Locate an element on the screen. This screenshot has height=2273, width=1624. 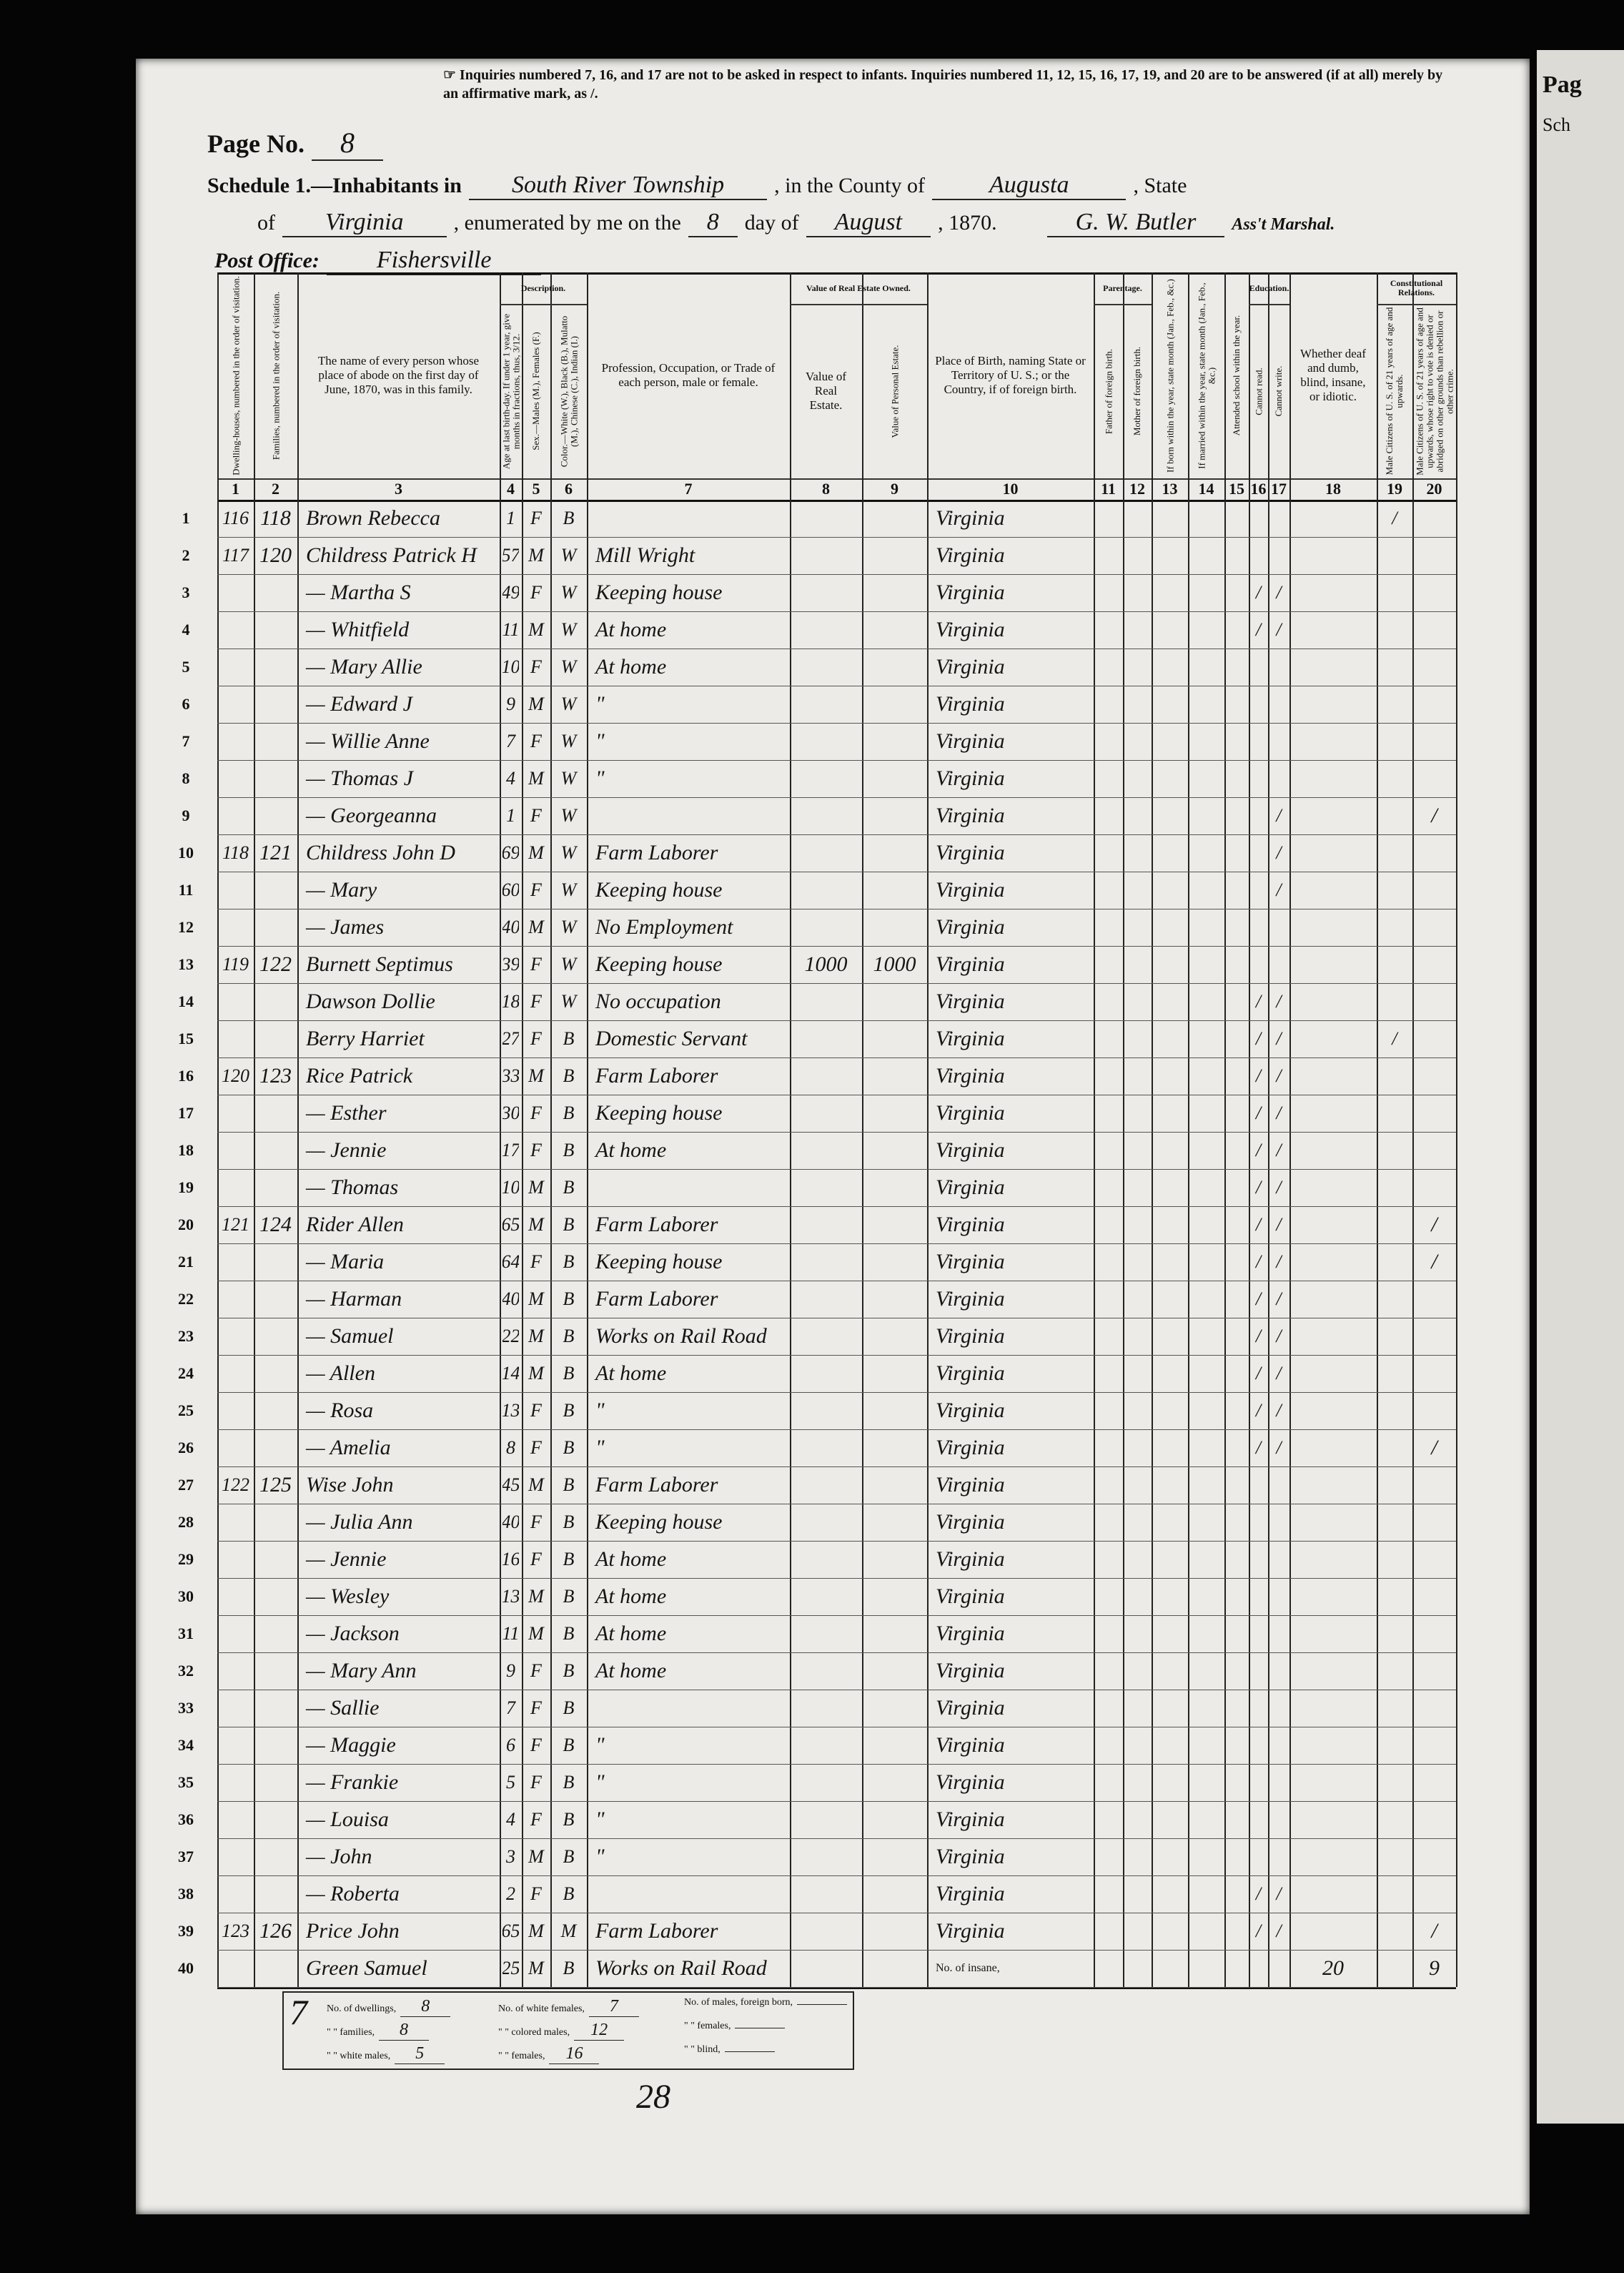
cell-name: — Amelia is located at coordinates (348, 1447).